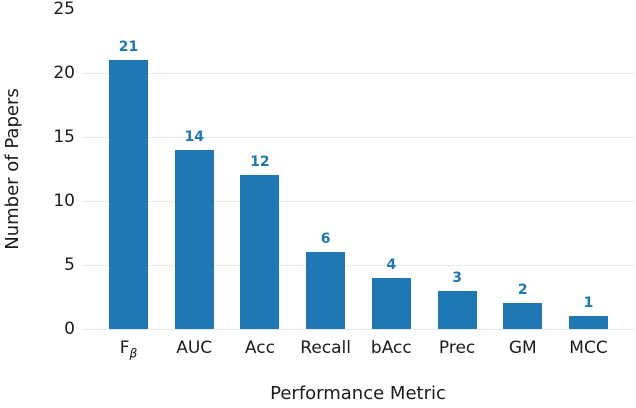  Describe the element at coordinates (457, 309) in the screenshot. I see `bar-Prec` at that location.